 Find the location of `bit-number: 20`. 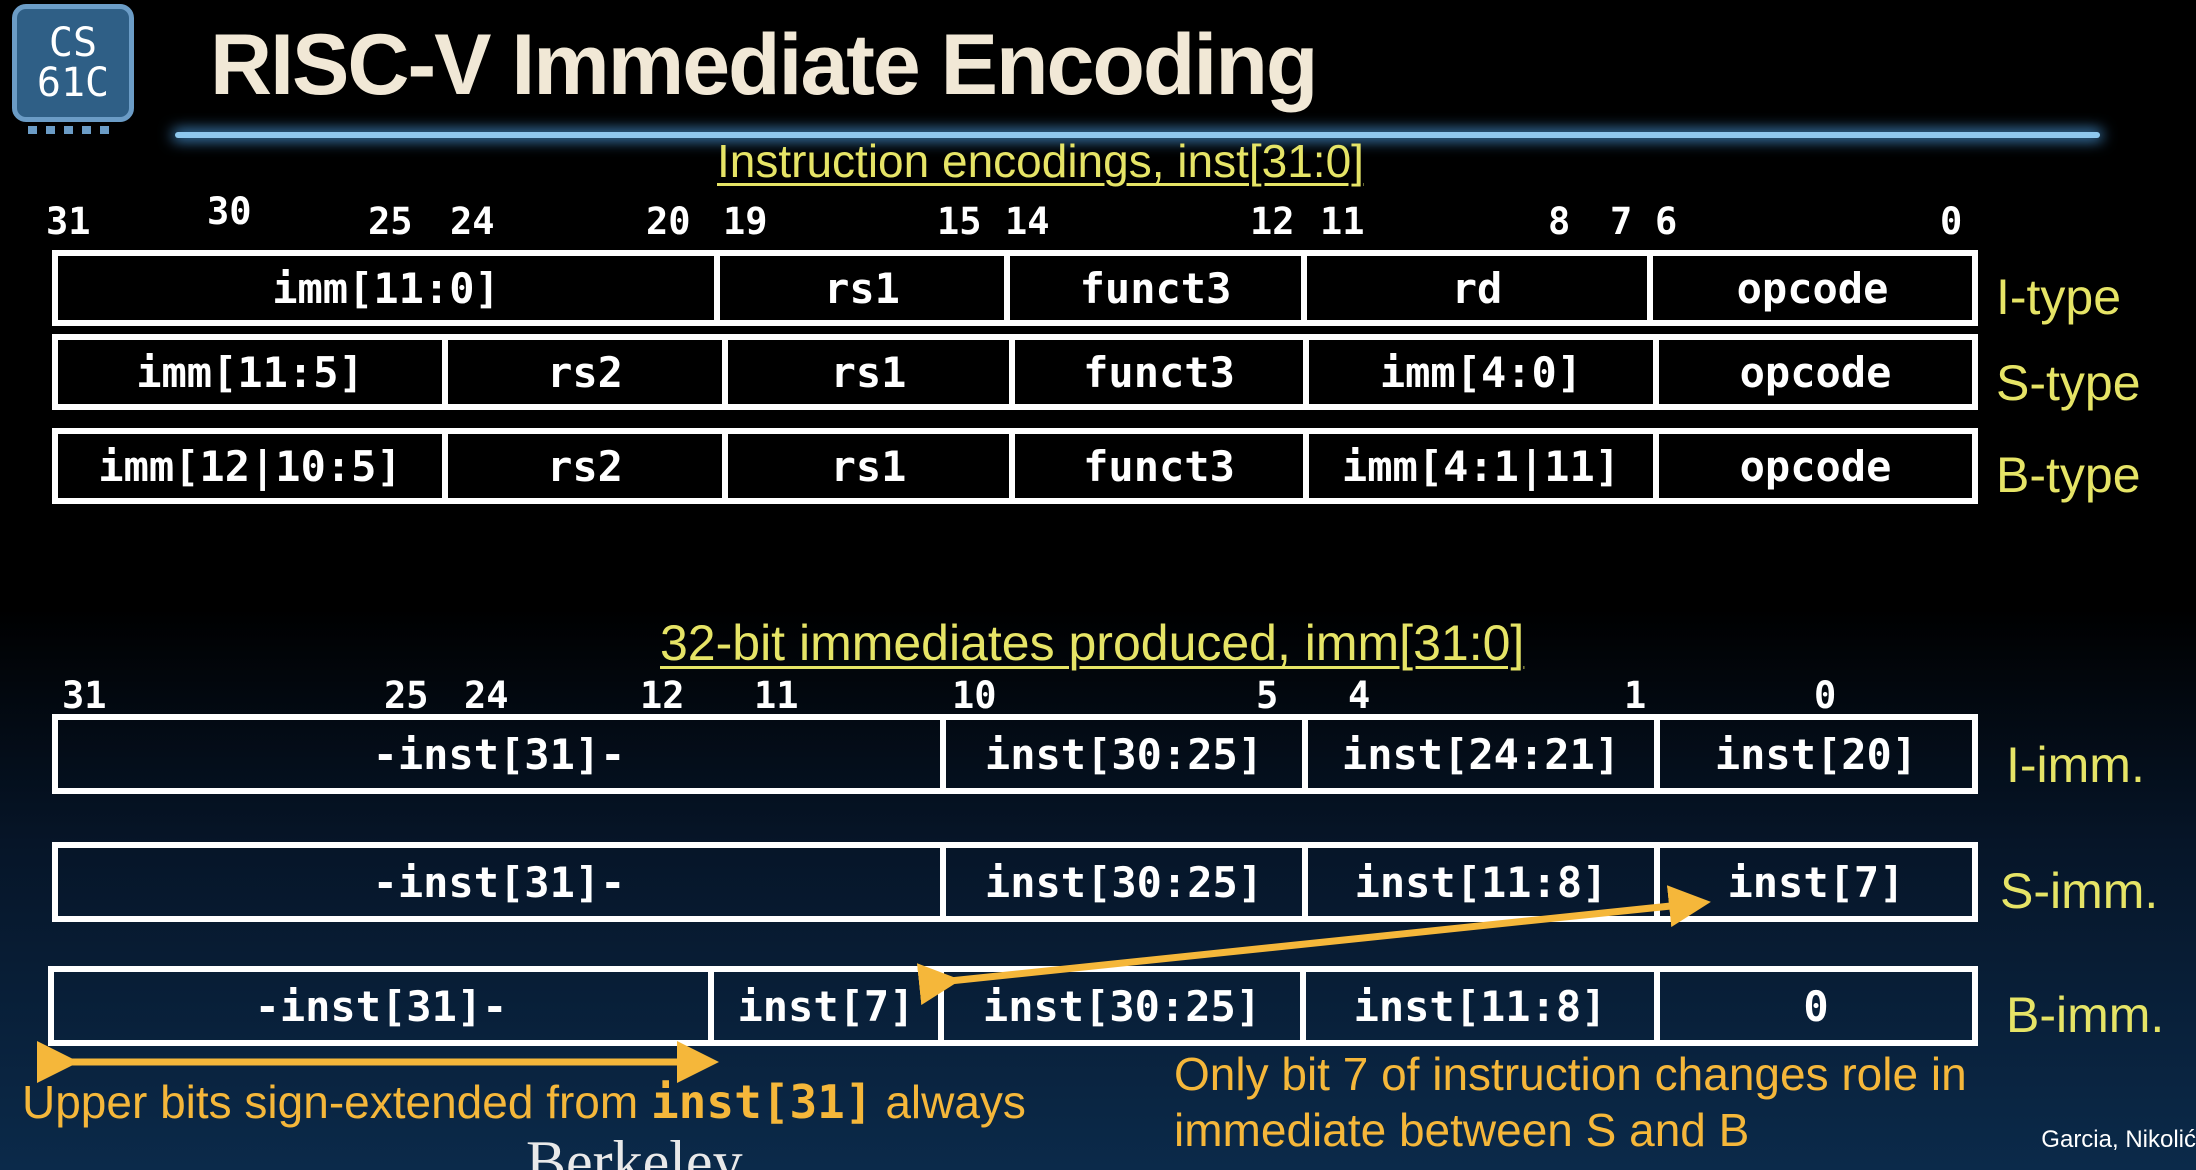

bit-number: 20 is located at coordinates (668, 221).